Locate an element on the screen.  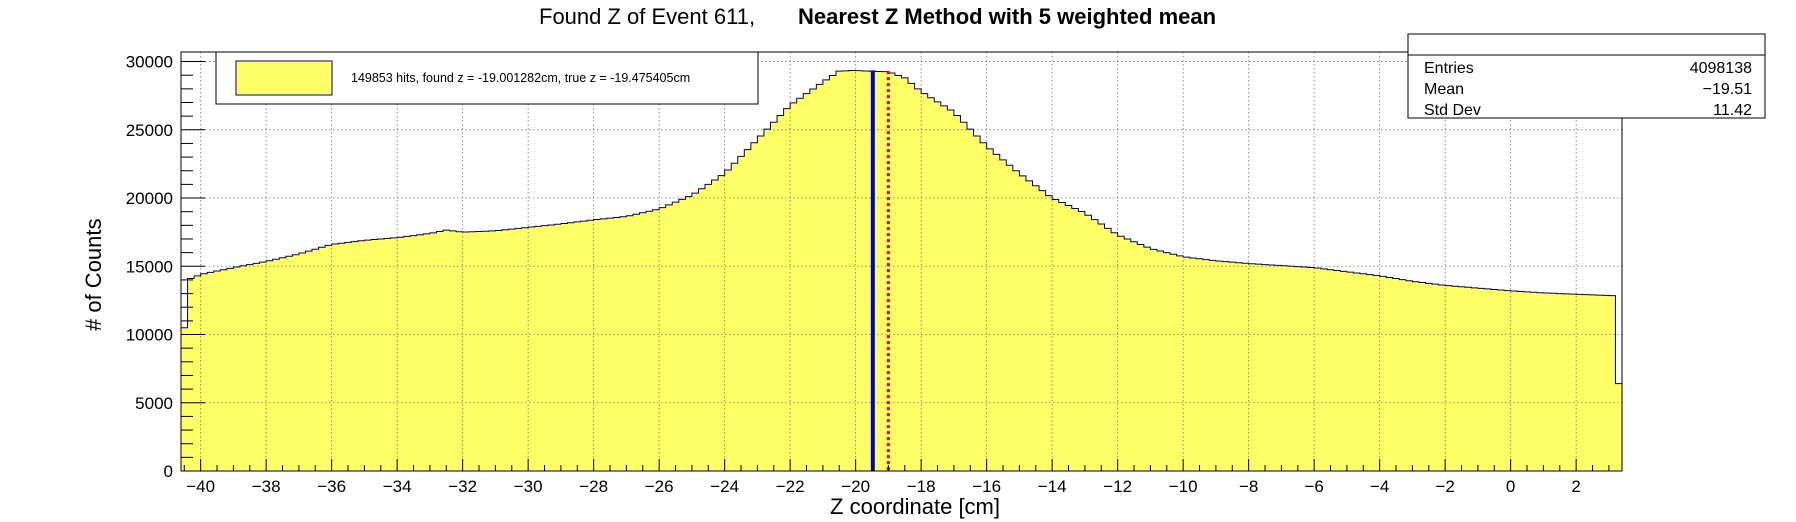
x-tick-label: −34 is located at coordinates (397, 486).